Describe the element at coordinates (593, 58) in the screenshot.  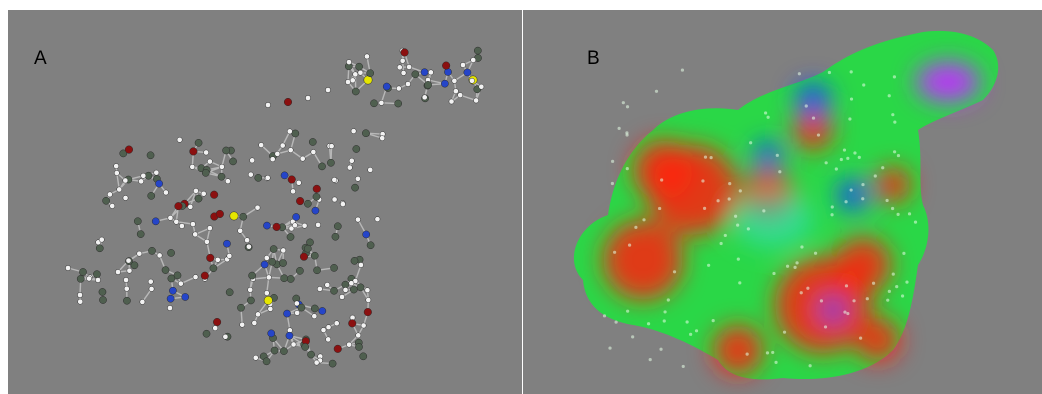
I see `panel-b-label: B` at that location.